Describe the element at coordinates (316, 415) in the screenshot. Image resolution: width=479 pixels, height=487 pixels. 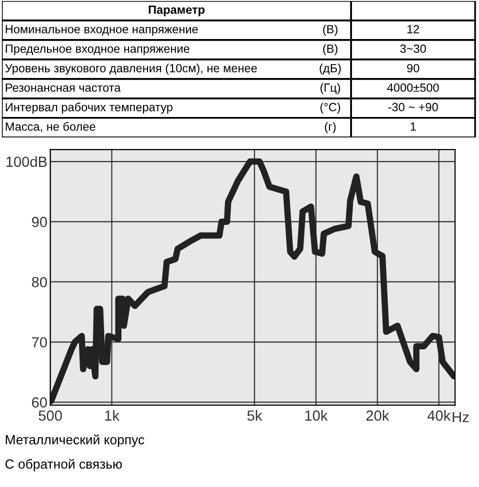
I see `x-tick-label: 10k` at that location.